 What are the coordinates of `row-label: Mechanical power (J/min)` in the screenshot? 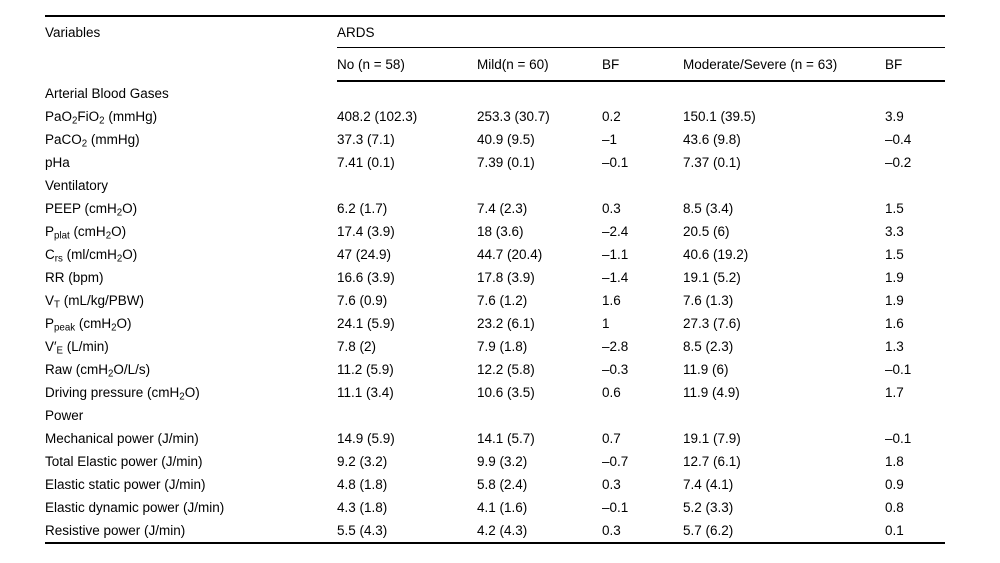 It's located at (122, 438).